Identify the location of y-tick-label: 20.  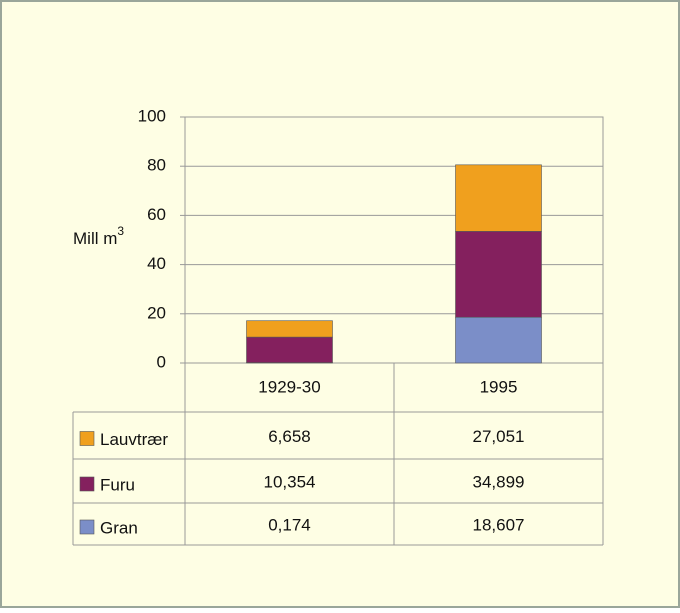
(156, 312).